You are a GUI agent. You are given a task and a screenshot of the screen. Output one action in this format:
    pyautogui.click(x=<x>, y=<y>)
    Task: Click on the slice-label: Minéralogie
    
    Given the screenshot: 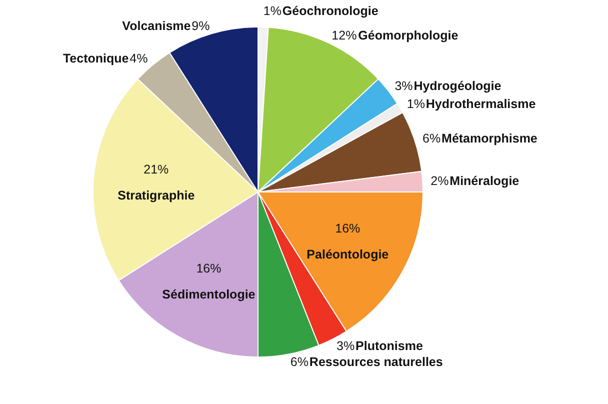 What is the action you would take?
    pyautogui.click(x=485, y=181)
    